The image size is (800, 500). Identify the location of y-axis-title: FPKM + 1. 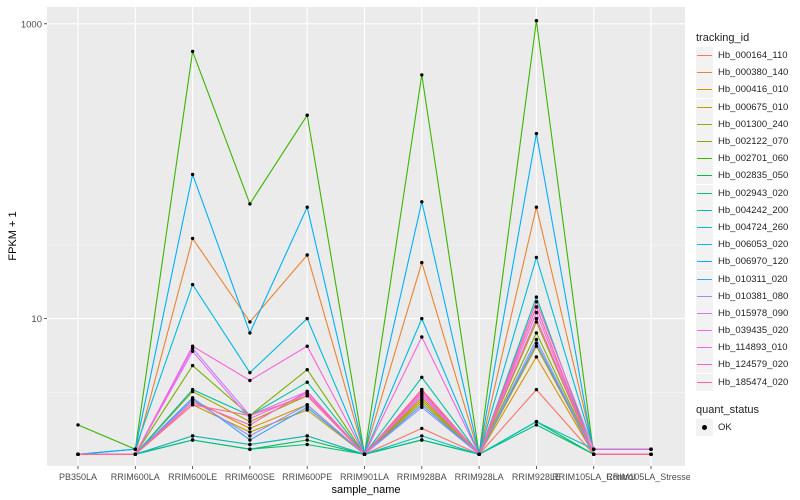
(13, 235).